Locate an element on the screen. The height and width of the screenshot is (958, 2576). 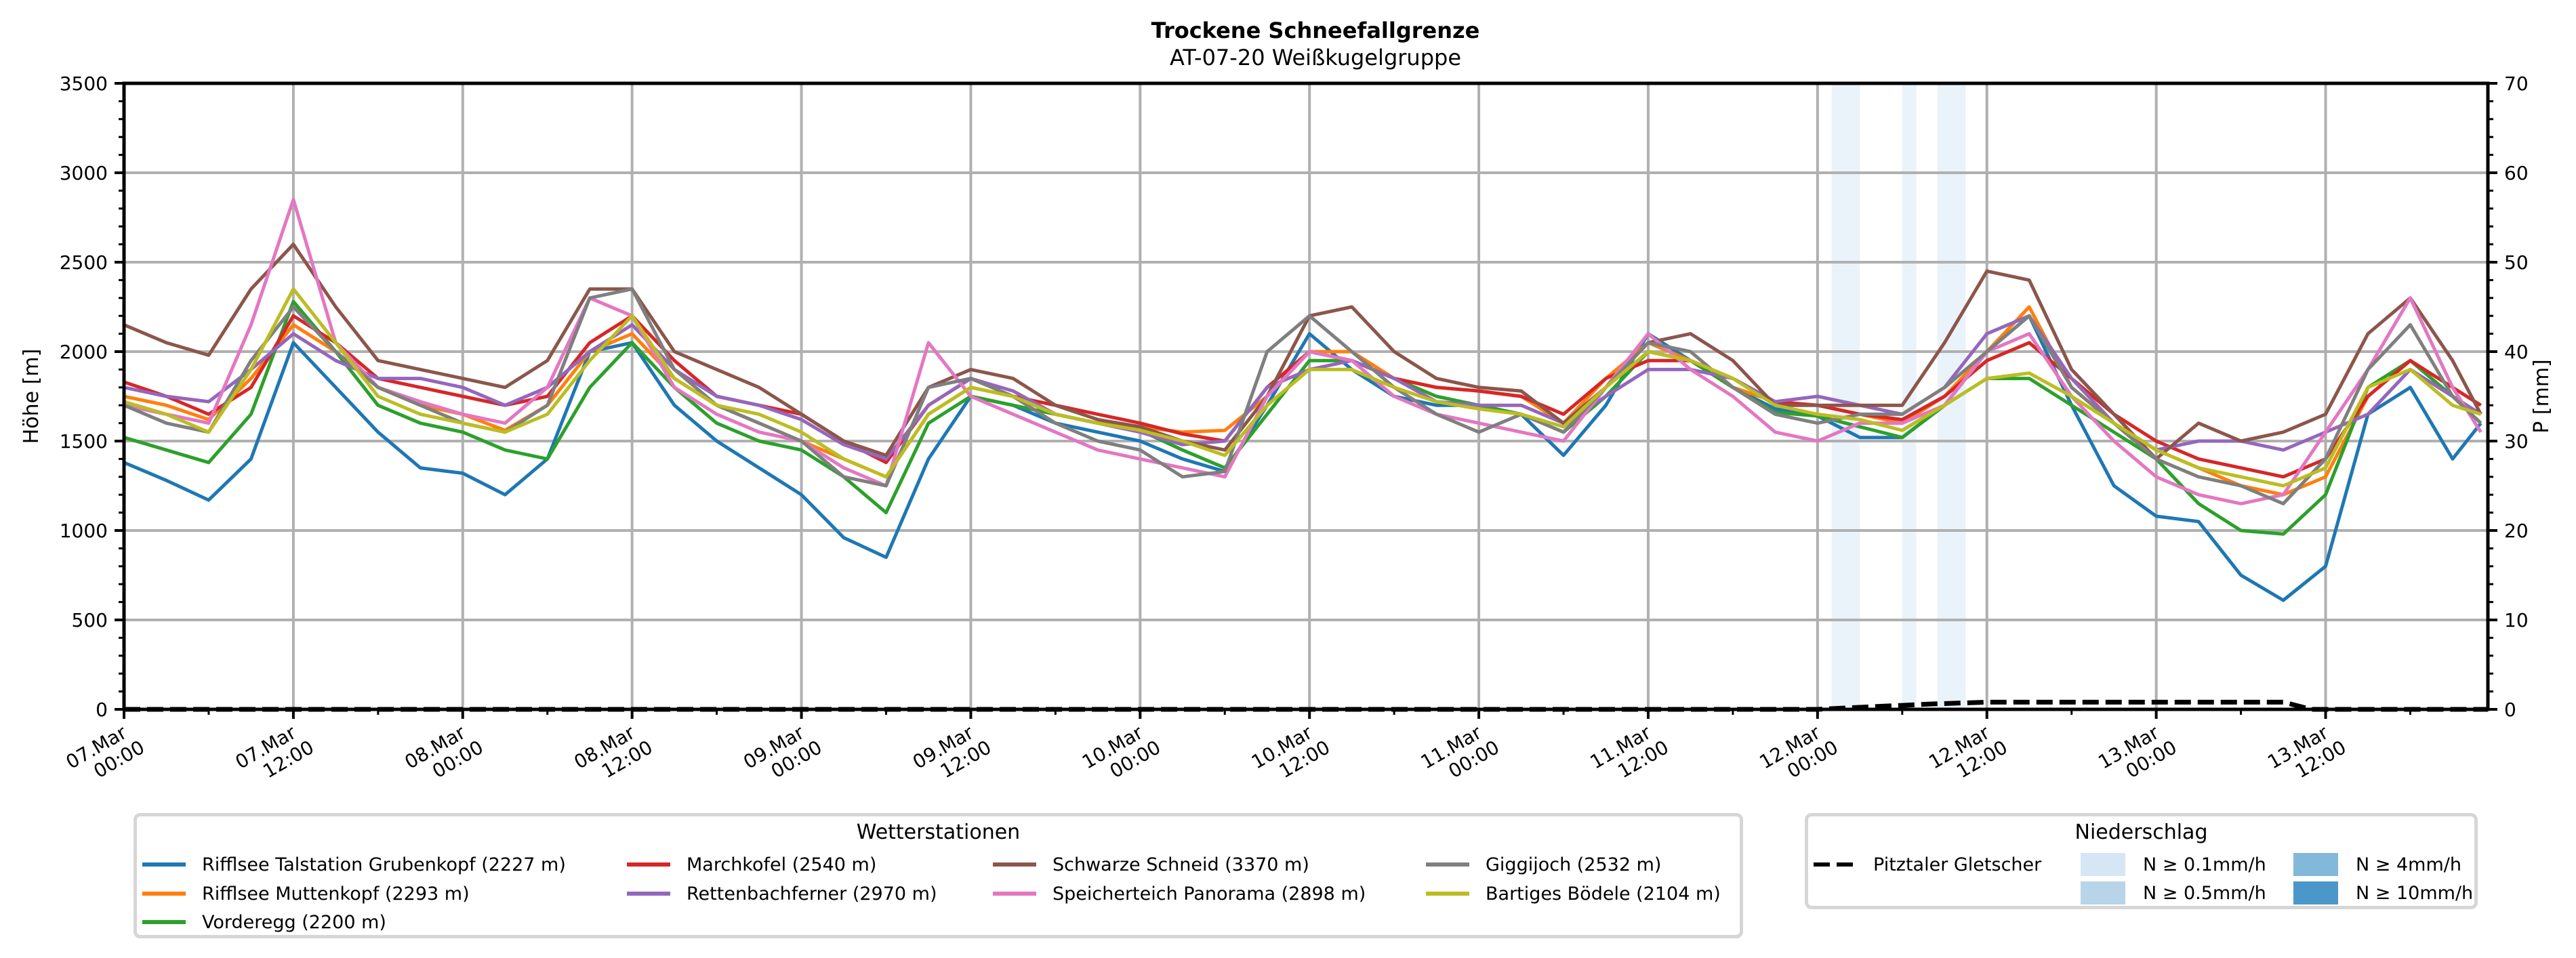
y-tick-label: 2000 is located at coordinates (84, 352).